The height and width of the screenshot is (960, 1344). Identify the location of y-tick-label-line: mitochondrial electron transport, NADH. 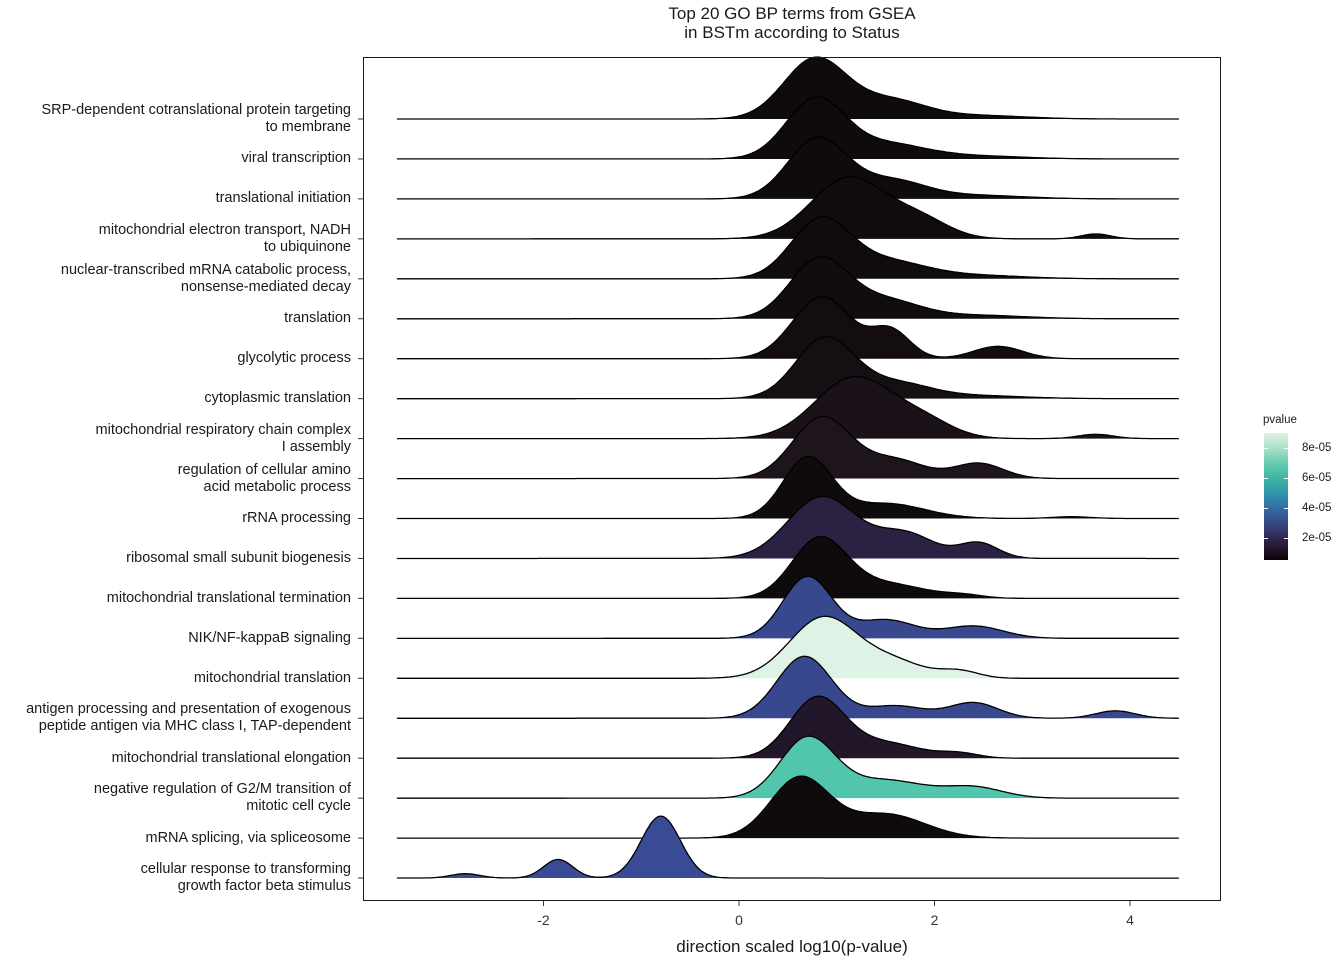
(224, 229).